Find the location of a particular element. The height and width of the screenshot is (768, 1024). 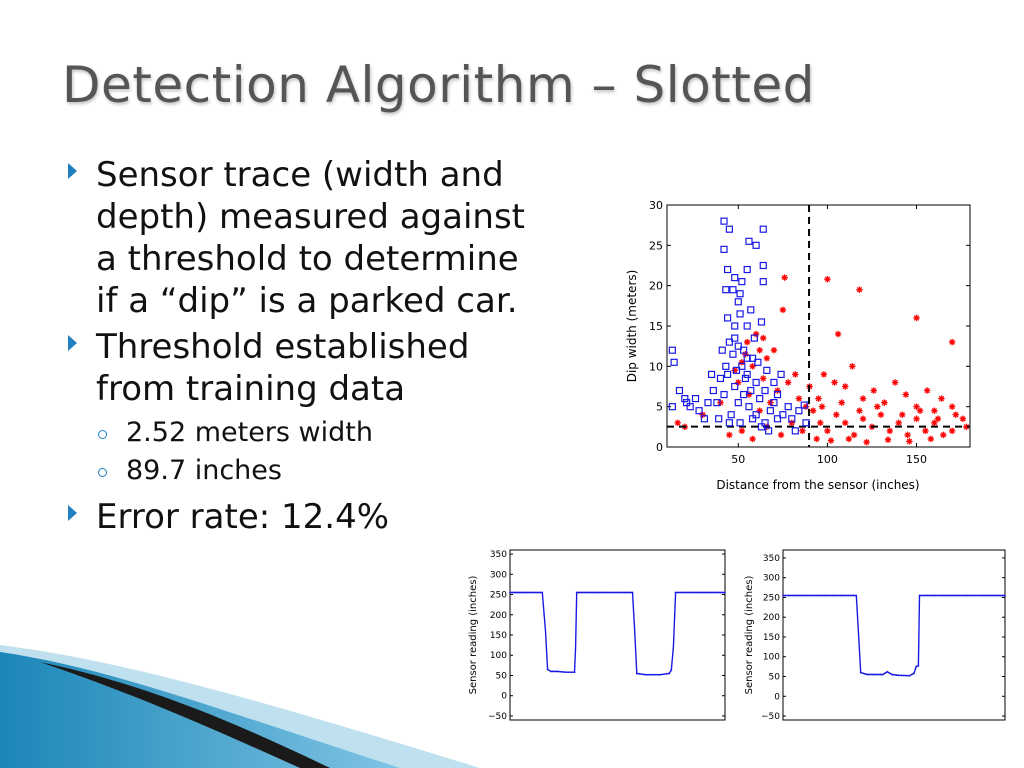

corner-swoosh-decoration is located at coordinates (240, 706).